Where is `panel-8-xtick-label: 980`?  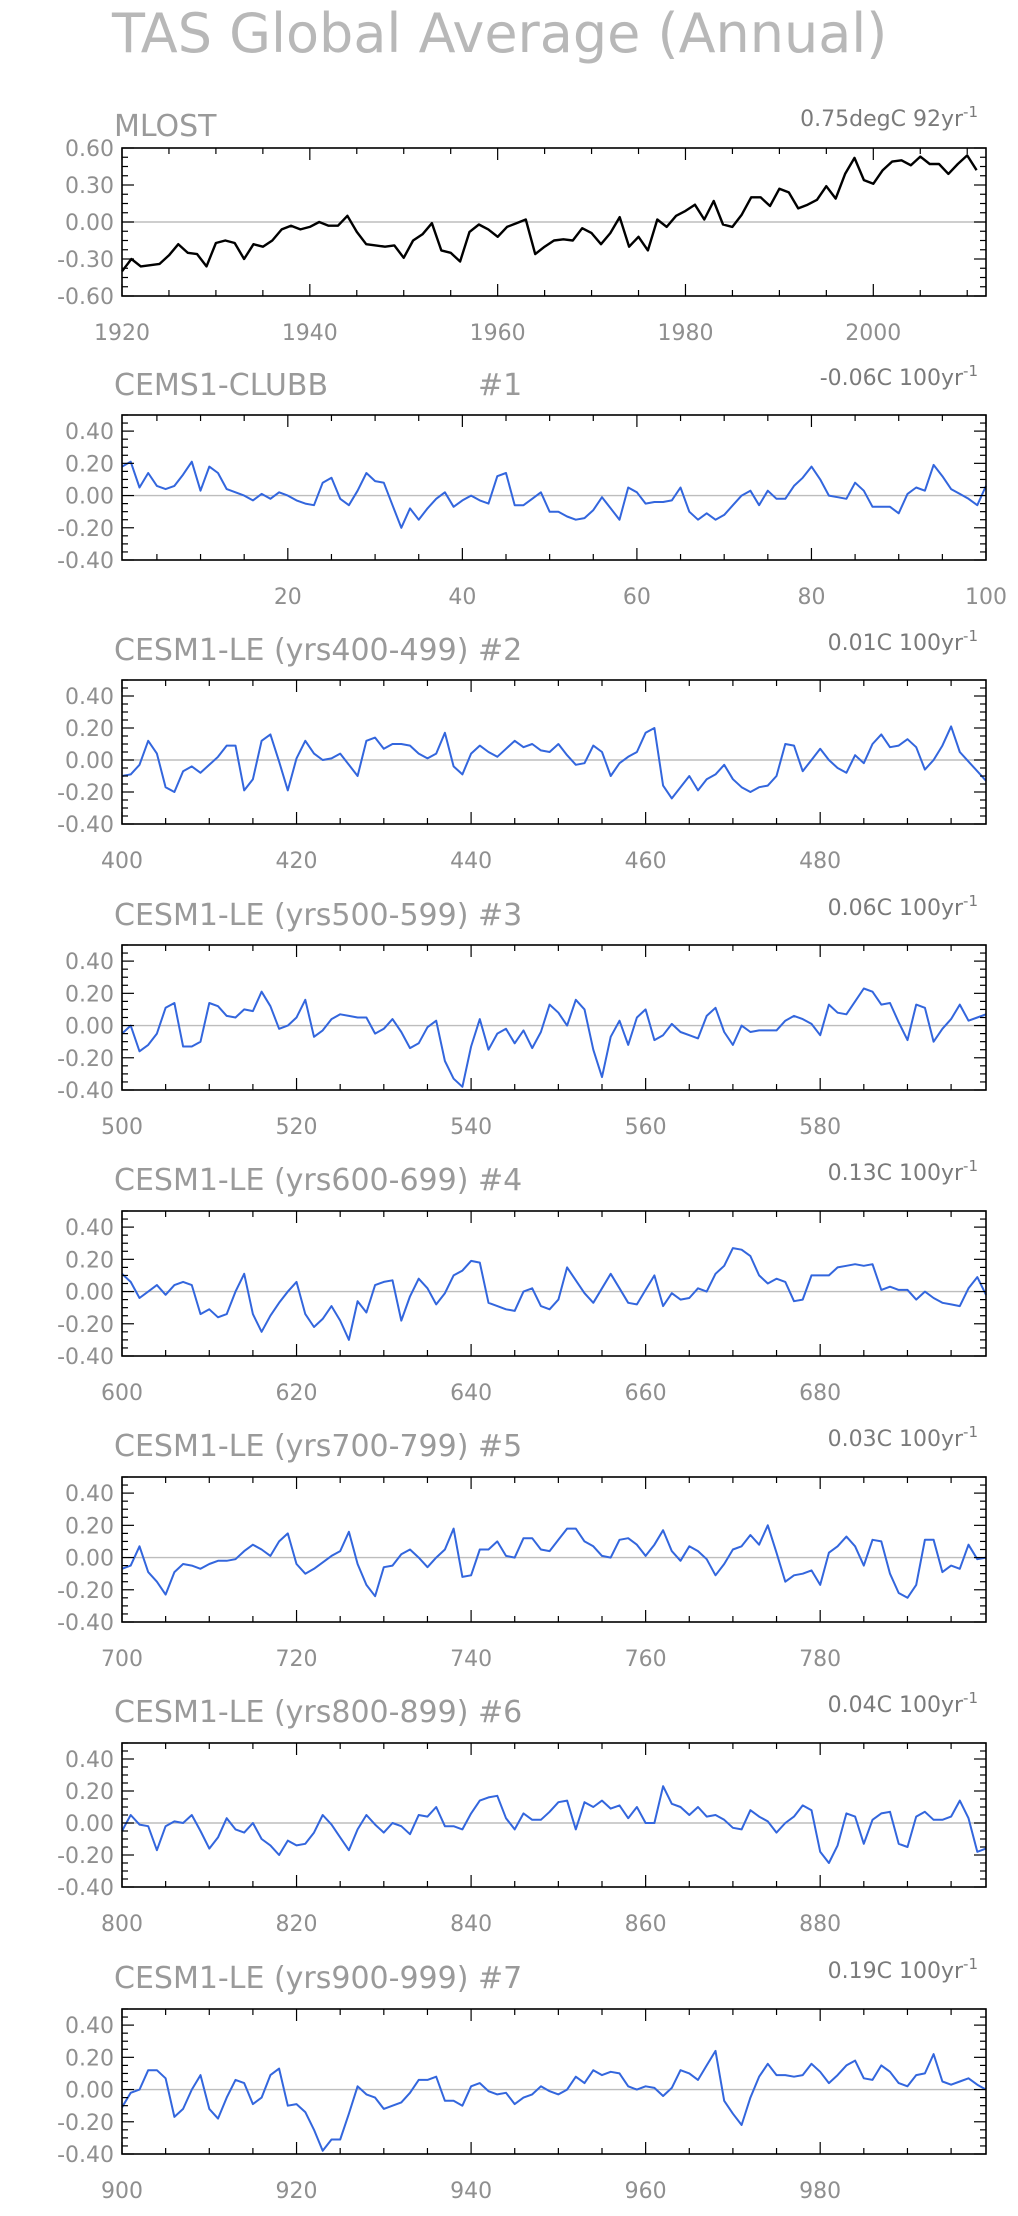
panel-8-xtick-label: 980 is located at coordinates (820, 2191).